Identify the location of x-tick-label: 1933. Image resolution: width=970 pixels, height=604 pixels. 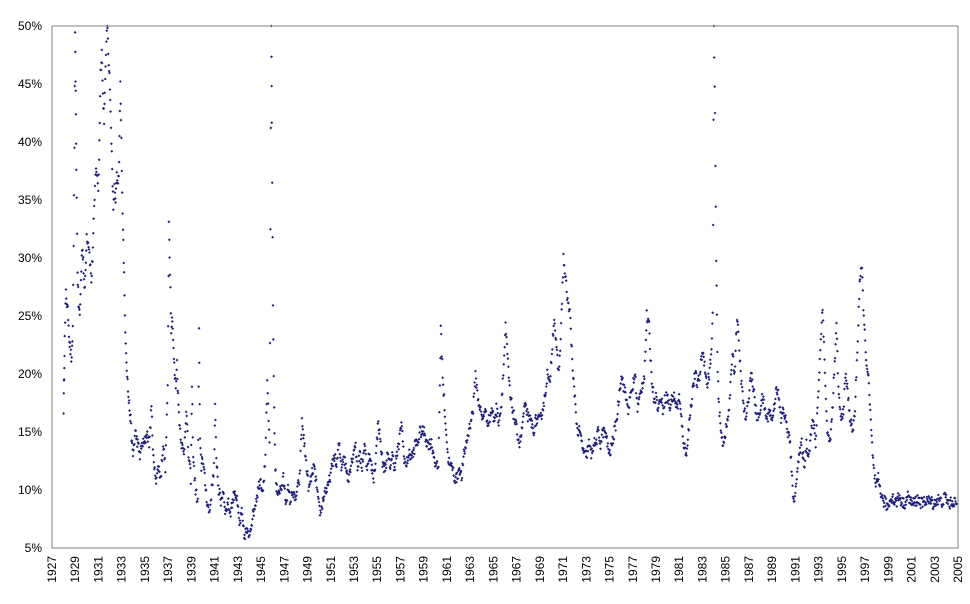
(122, 569).